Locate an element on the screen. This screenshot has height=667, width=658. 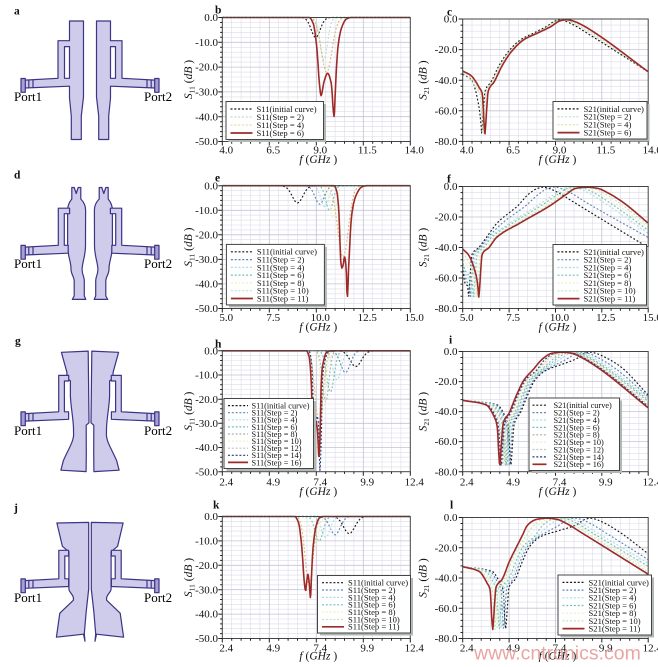
svg-text: i is located at coordinates (451, 341).